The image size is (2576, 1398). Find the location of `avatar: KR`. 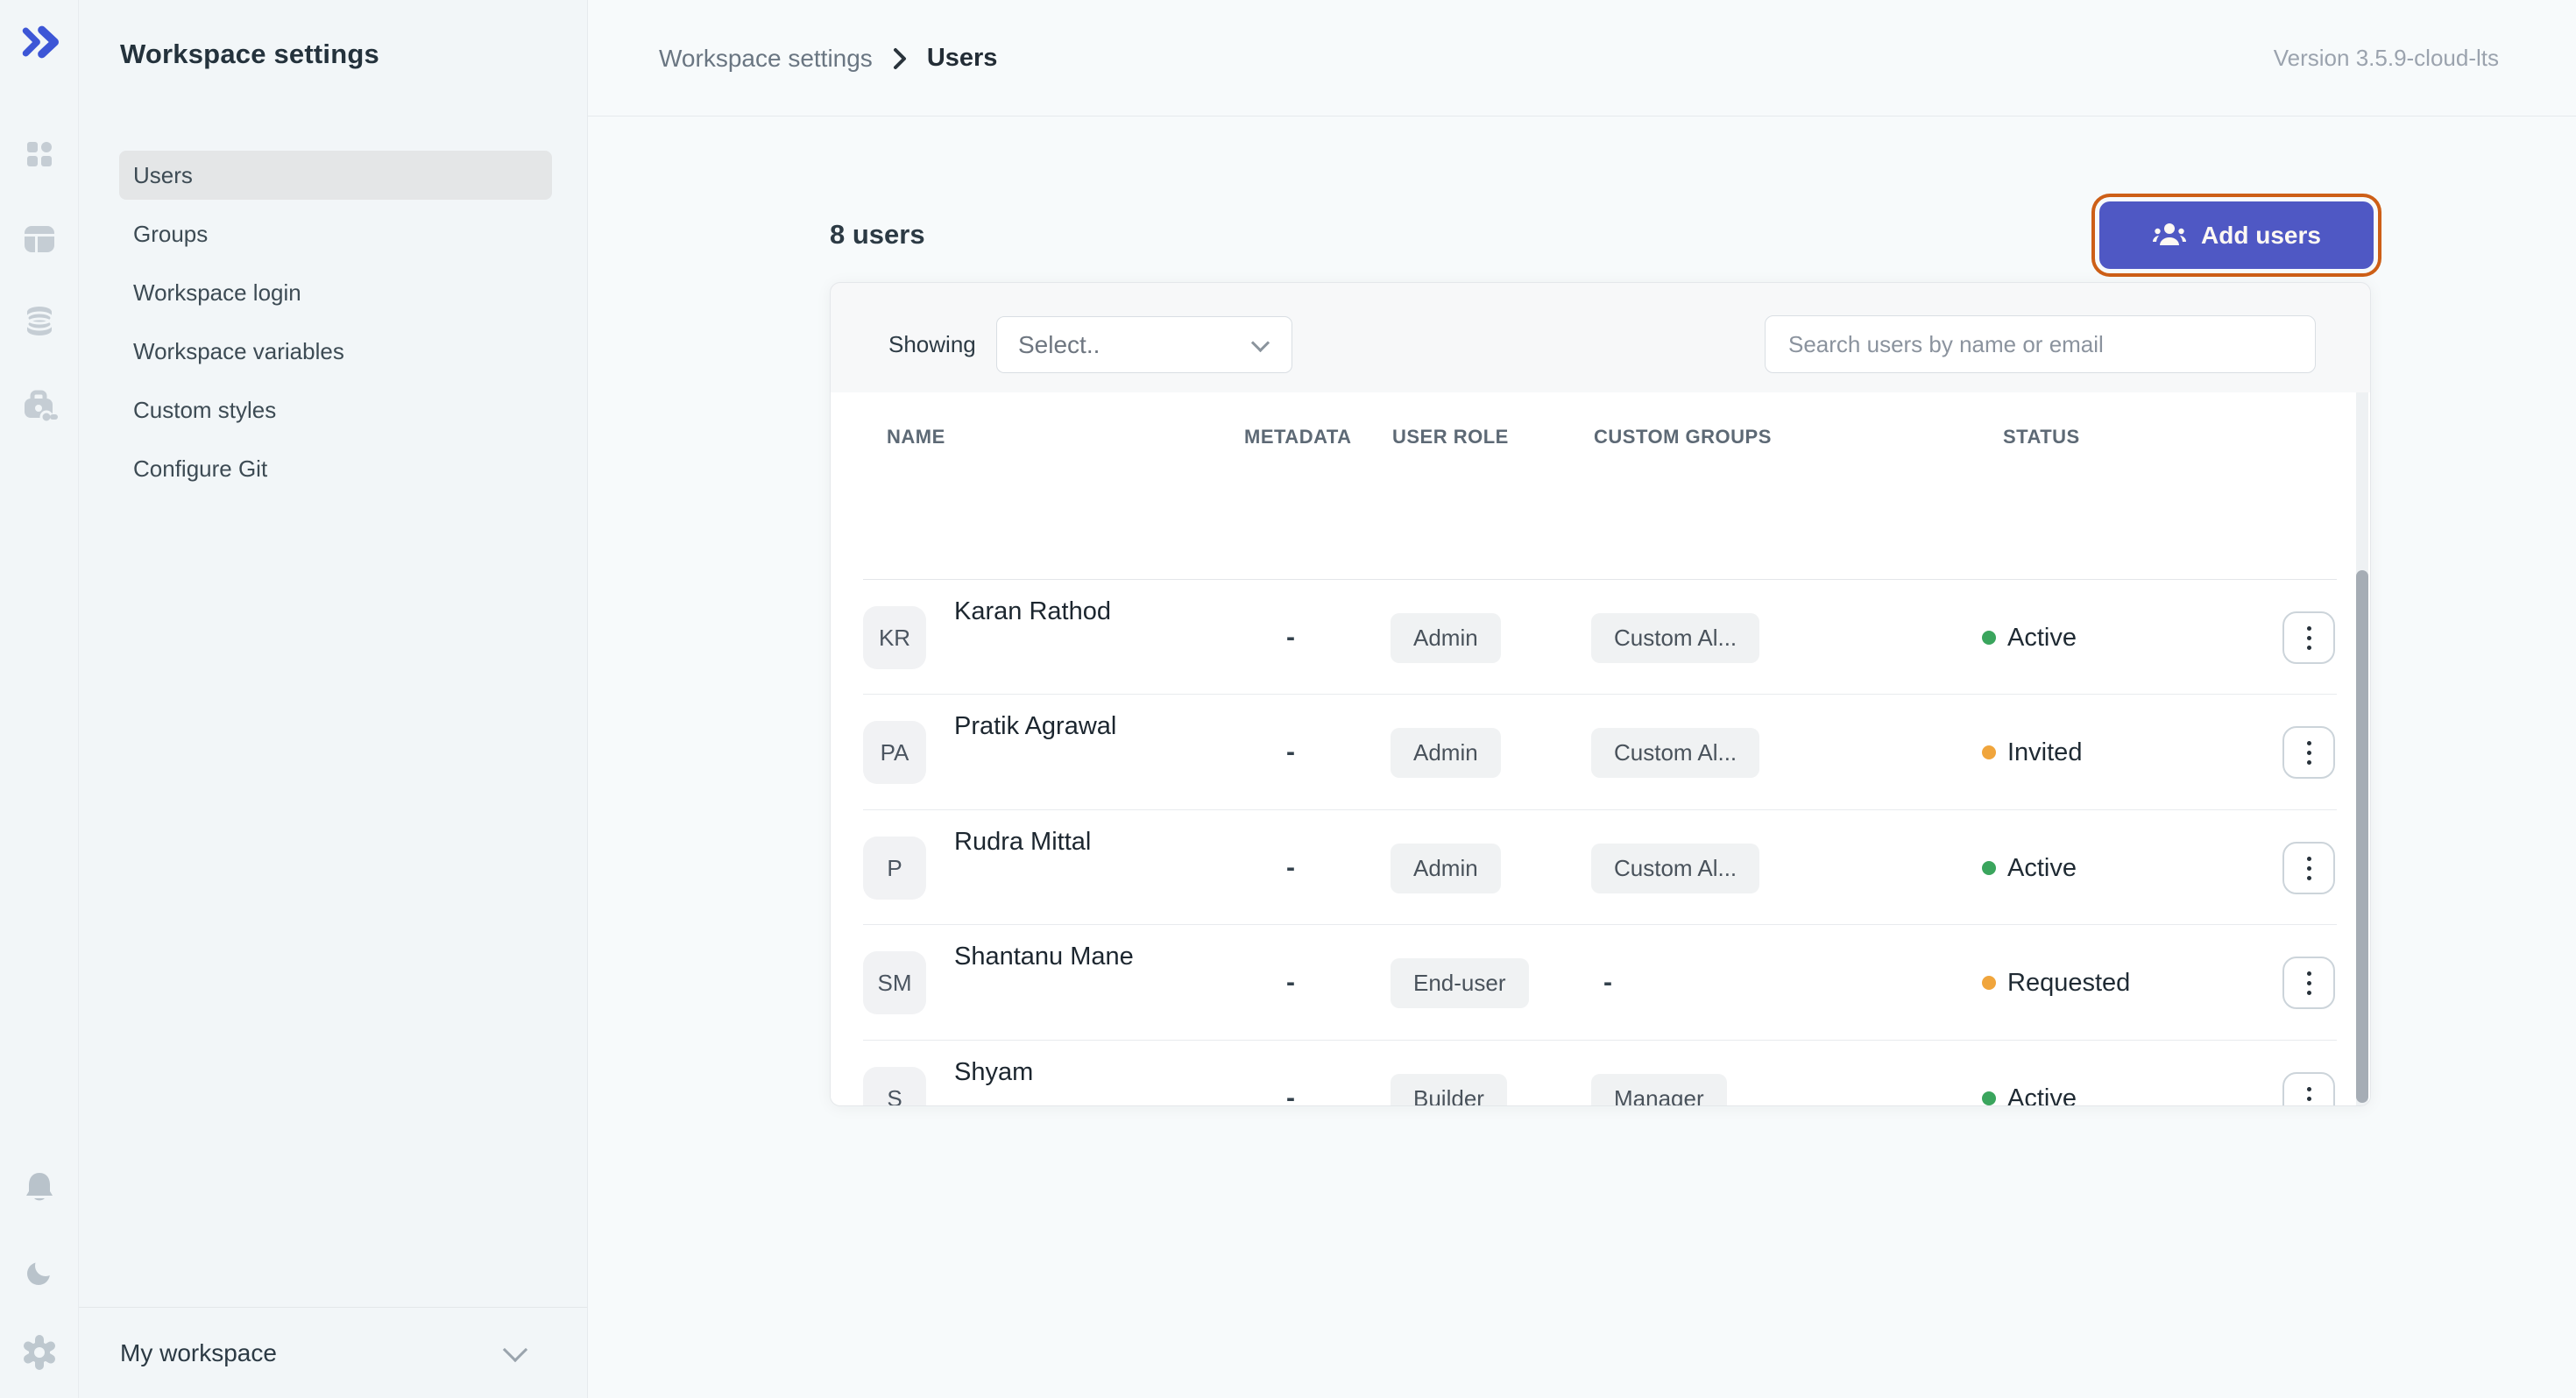

avatar: KR is located at coordinates (894, 637).